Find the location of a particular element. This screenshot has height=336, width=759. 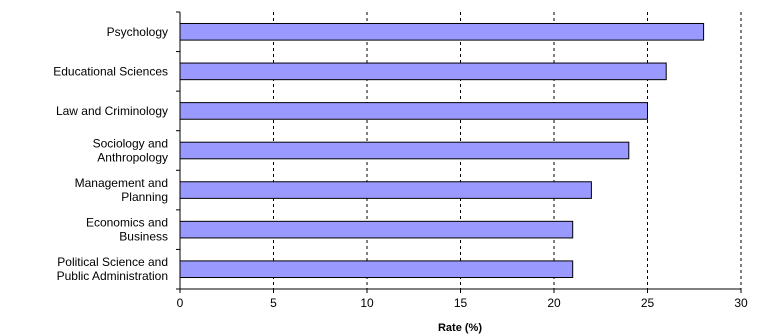

category-label-1: Educational Sciences is located at coordinates (110, 71).